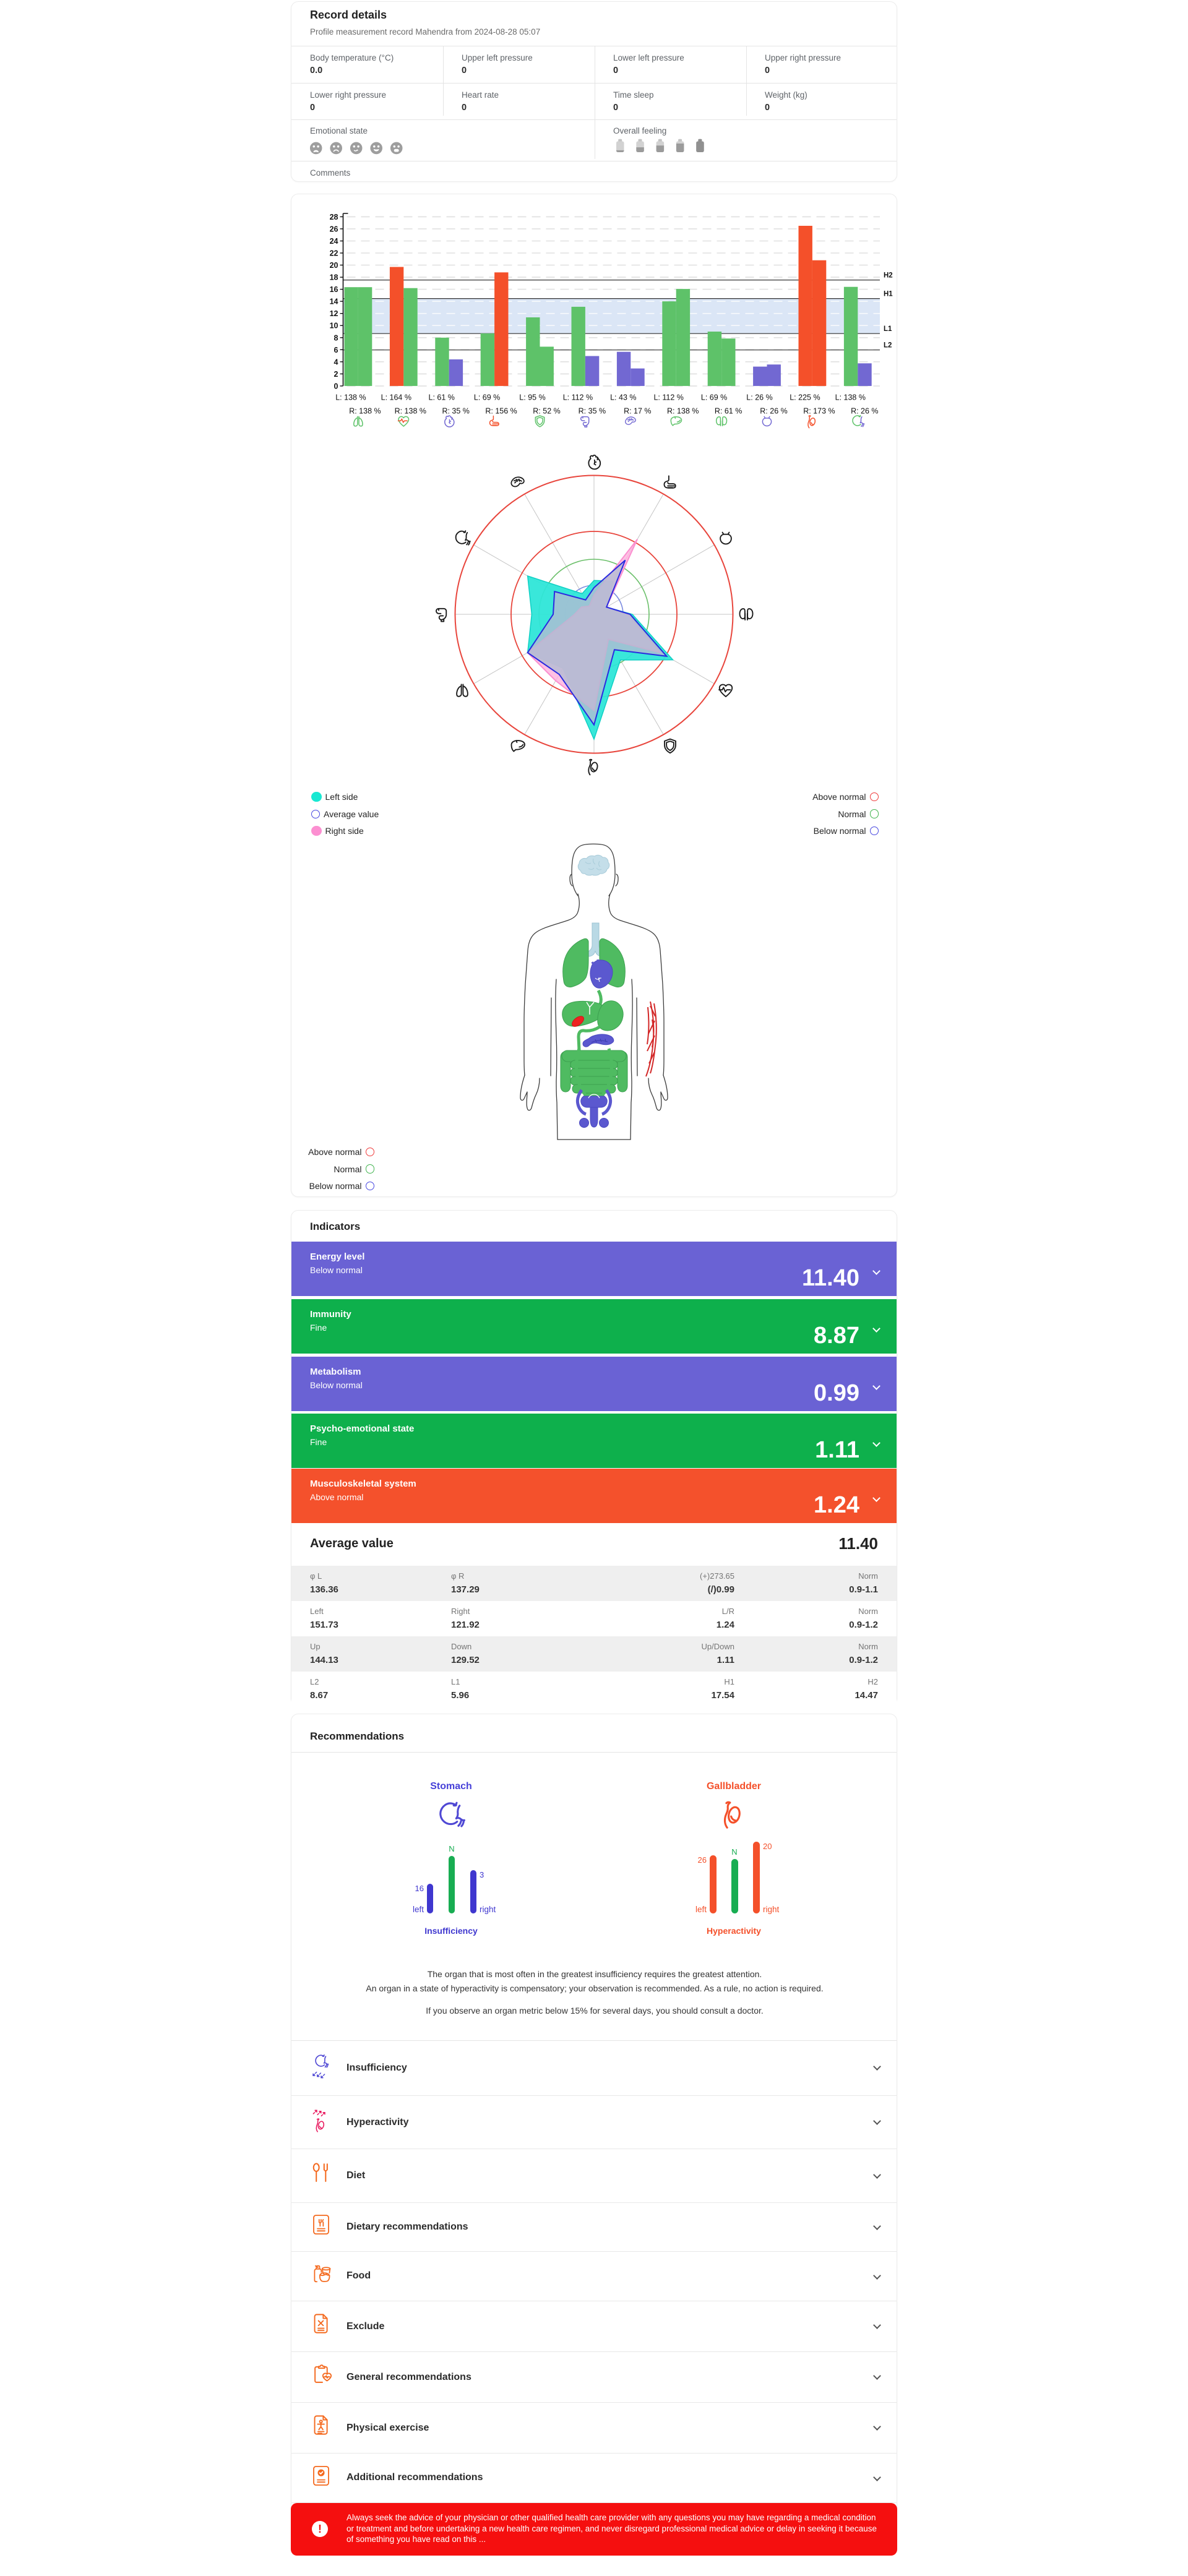 The height and width of the screenshot is (2576, 1188). Describe the element at coordinates (334, 254) in the screenshot. I see `svg-text: 22` at that location.